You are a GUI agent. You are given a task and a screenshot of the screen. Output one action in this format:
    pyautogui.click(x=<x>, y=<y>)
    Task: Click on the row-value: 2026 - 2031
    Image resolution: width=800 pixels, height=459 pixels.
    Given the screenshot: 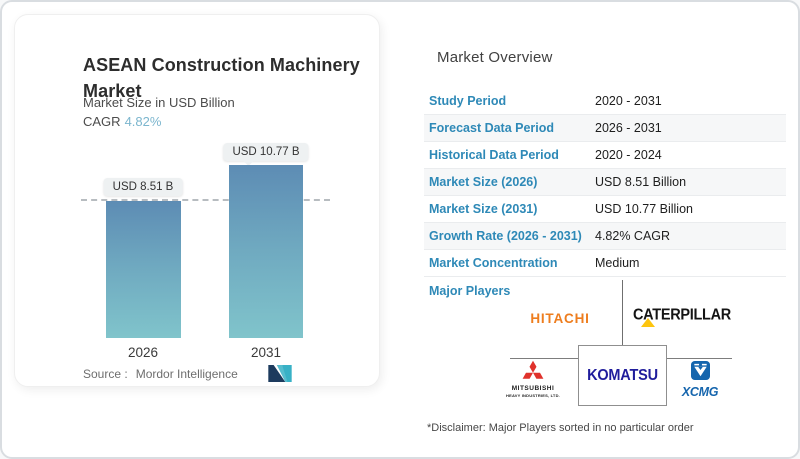 What is the action you would take?
    pyautogui.click(x=628, y=128)
    